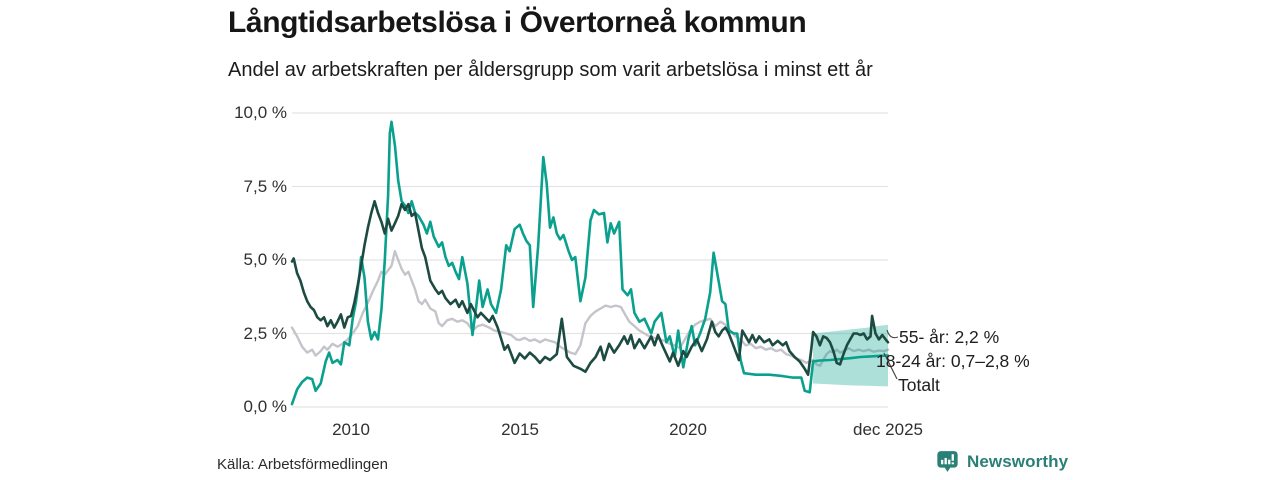 The height and width of the screenshot is (480, 1280). What do you see at coordinates (1018, 461) in the screenshot?
I see `brand-wordmark: Newsworthy` at bounding box center [1018, 461].